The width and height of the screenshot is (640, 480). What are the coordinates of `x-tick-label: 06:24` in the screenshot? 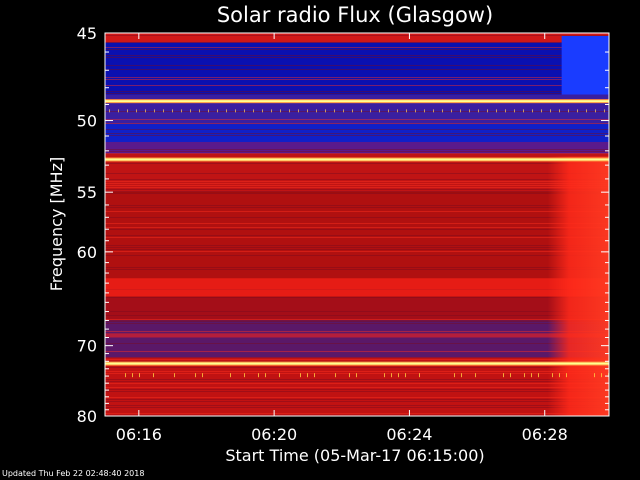 It's located at (409, 434).